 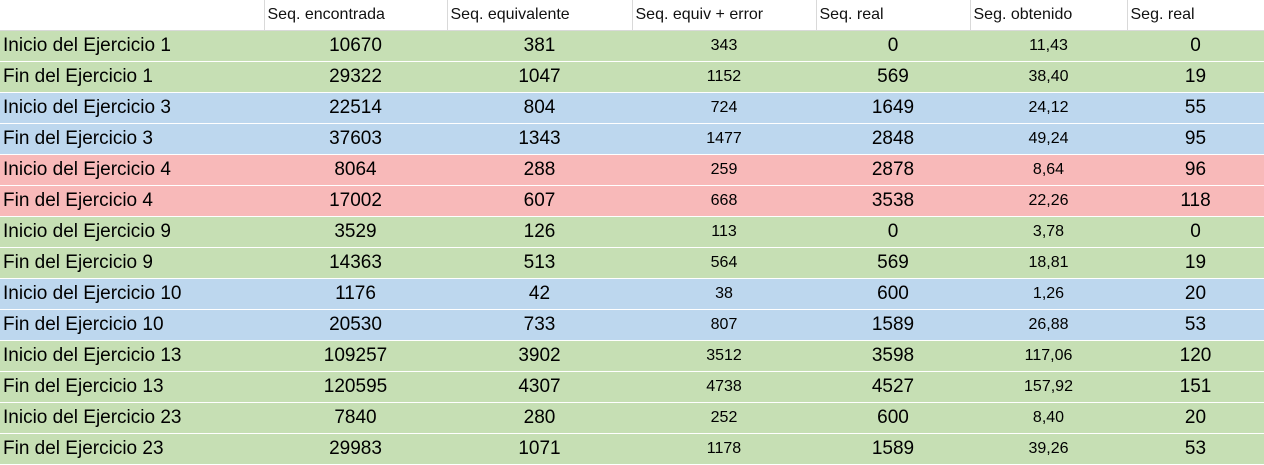 I want to click on seq-encontrada-cell: 10670, so click(x=355, y=46).